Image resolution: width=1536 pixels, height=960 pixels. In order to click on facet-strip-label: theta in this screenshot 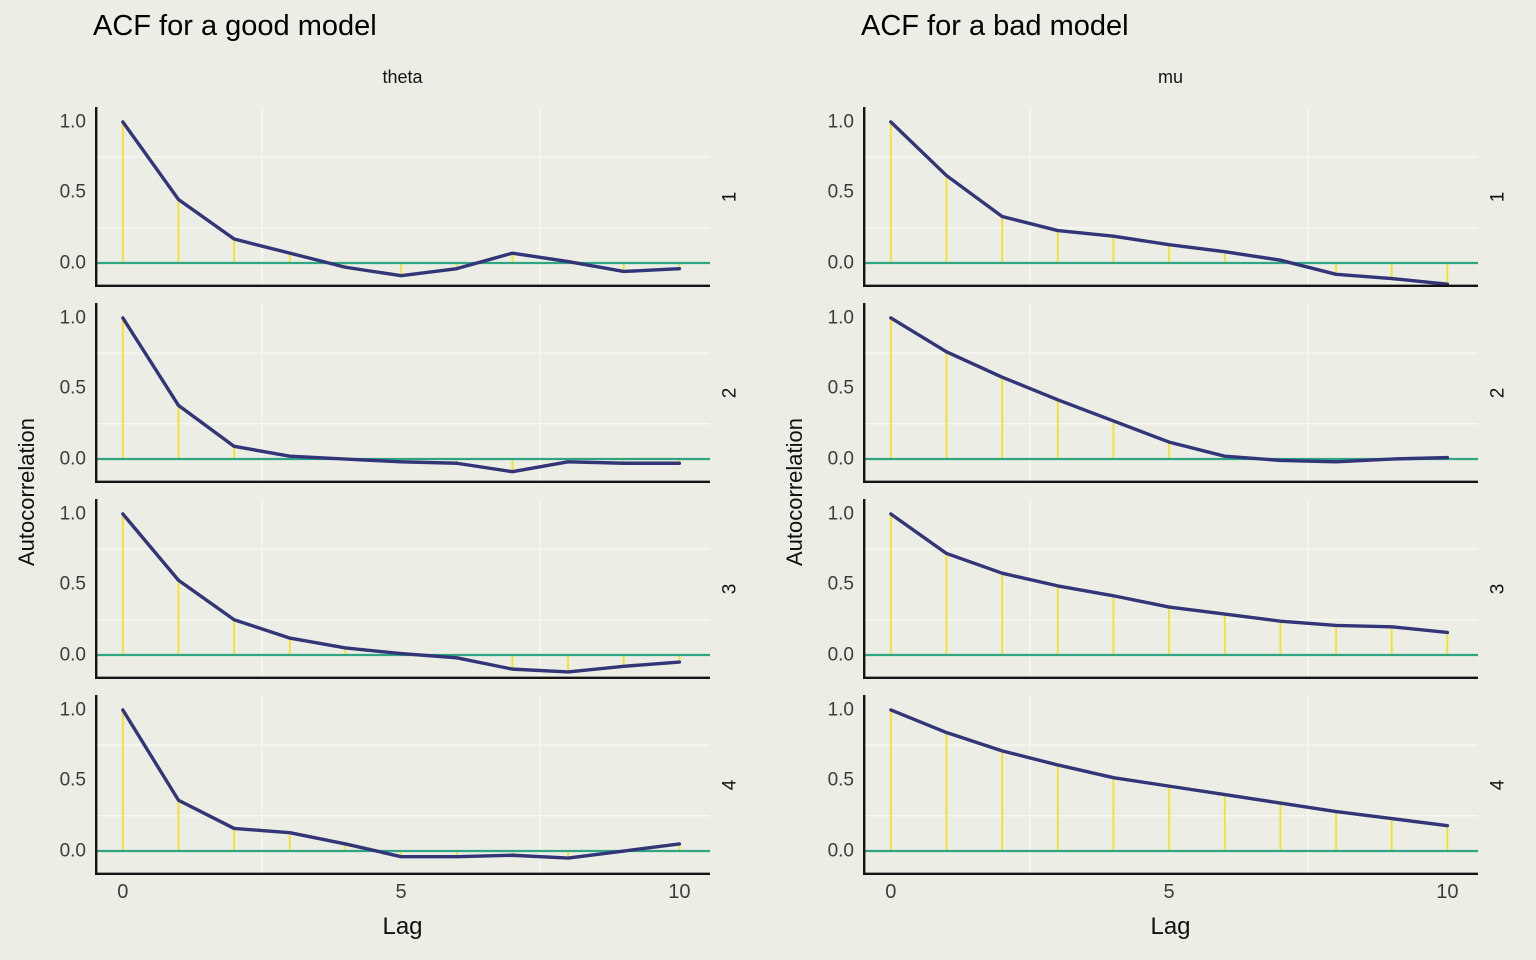, I will do `click(402, 77)`.